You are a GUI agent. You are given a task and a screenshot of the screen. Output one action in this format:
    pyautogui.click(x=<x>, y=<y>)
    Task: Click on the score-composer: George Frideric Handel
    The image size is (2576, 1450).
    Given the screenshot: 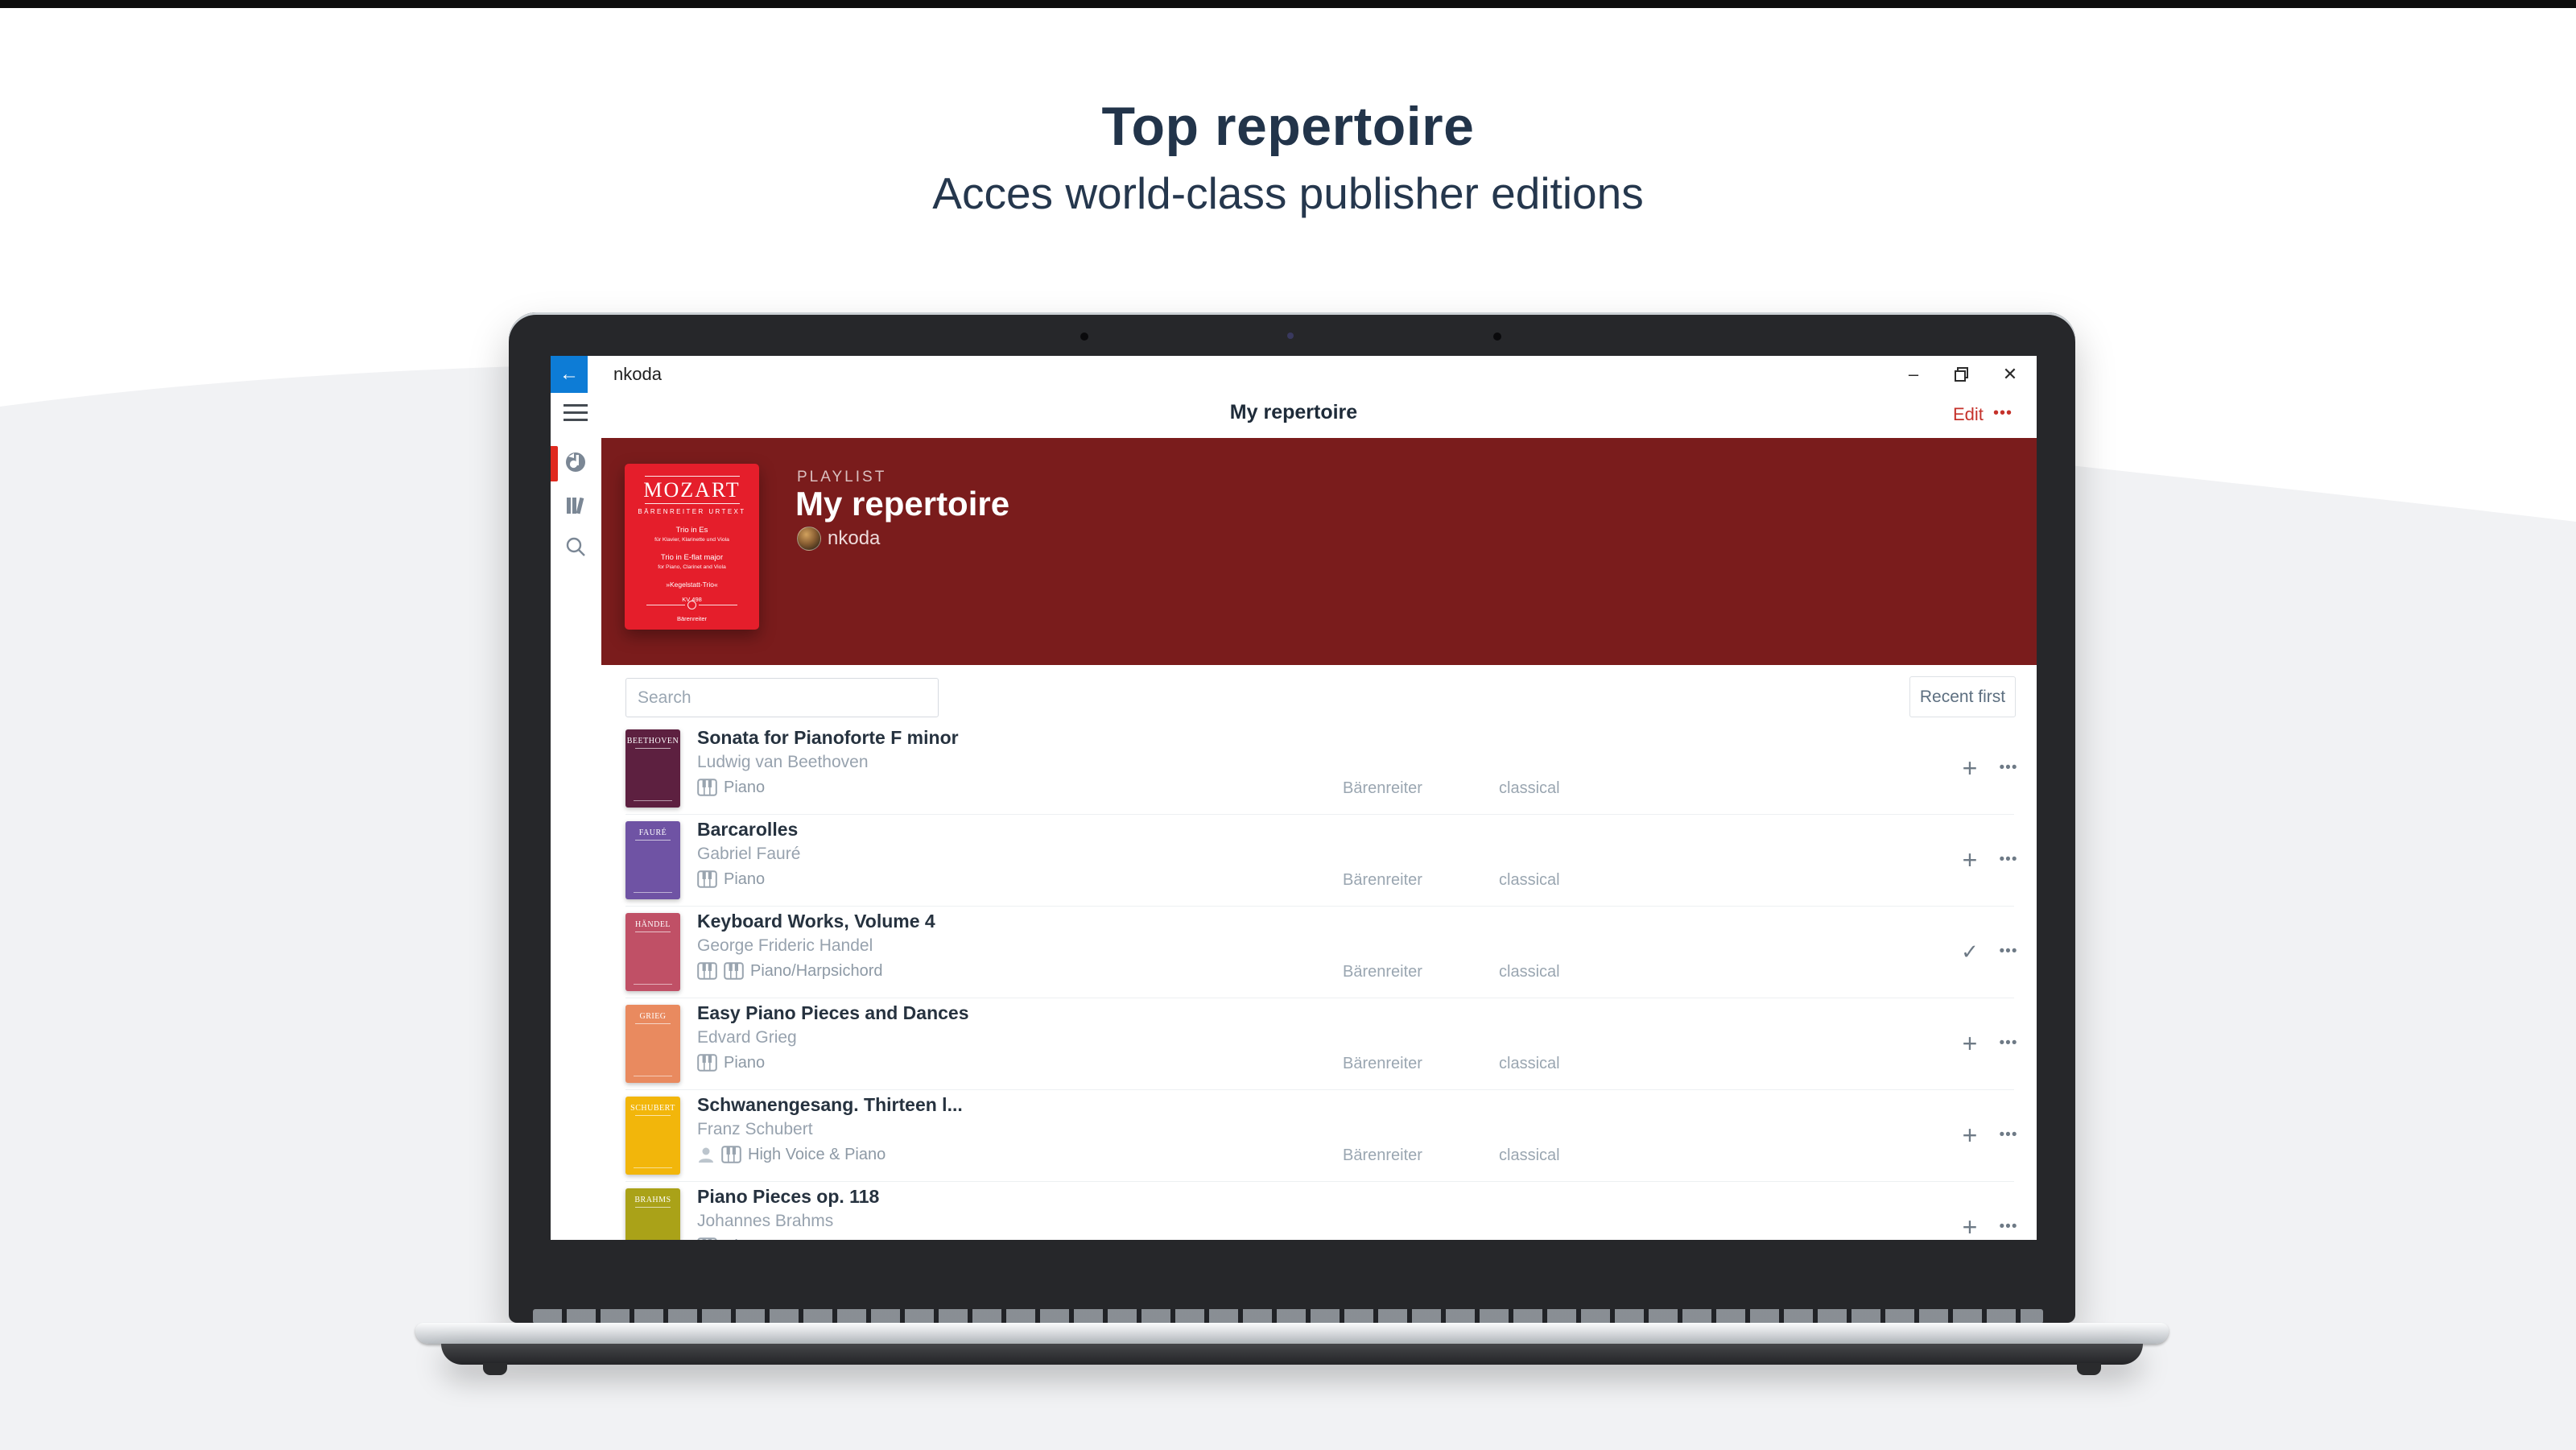 What is the action you would take?
    pyautogui.click(x=785, y=945)
    